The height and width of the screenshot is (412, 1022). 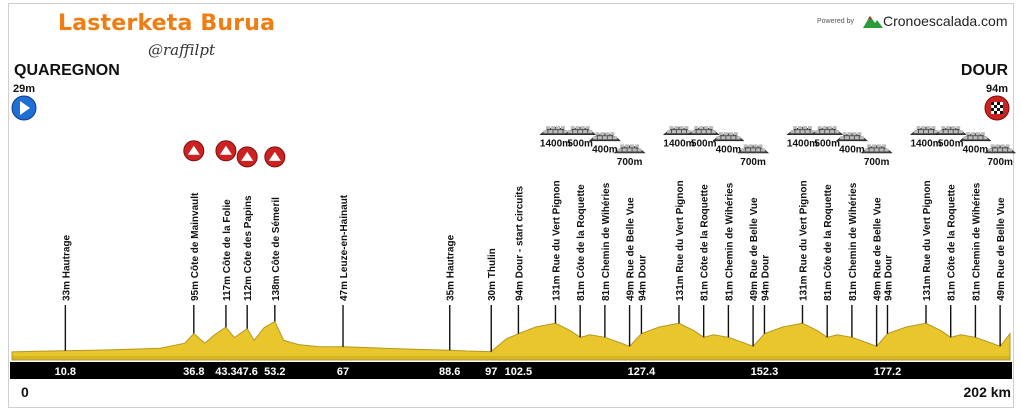 What do you see at coordinates (246, 372) in the screenshot?
I see `distance-tick-label: 47.6` at bounding box center [246, 372].